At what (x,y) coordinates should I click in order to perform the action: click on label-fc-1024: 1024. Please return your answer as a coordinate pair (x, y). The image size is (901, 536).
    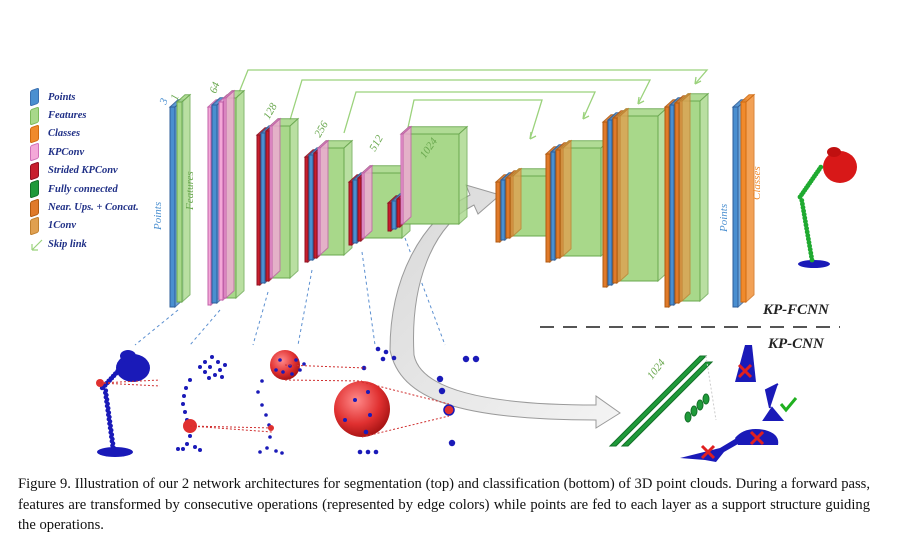
    Looking at the image, I should click on (656, 369).